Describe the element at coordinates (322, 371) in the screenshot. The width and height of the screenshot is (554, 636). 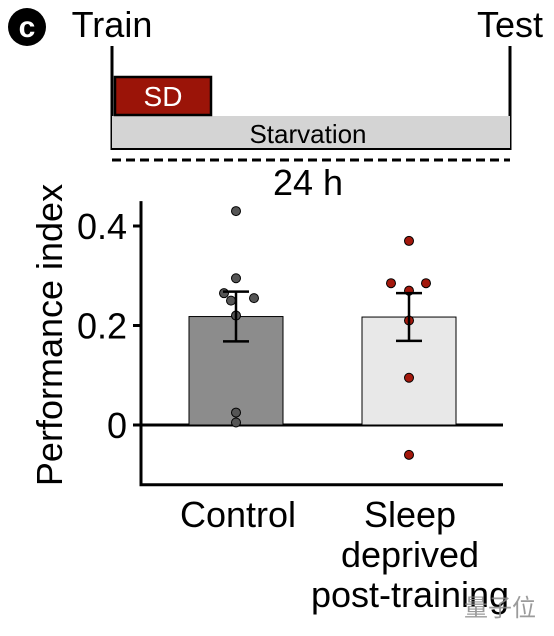
I see `bars` at that location.